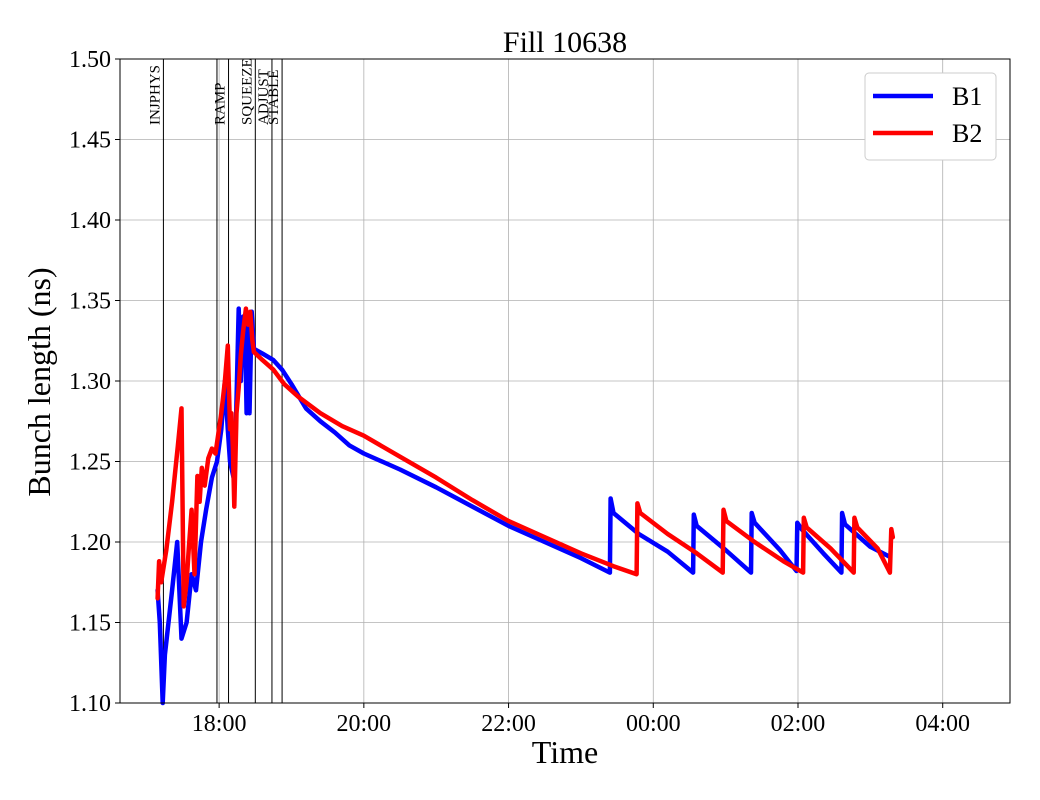 This screenshot has height=800, width=1040. I want to click on x-axis-ticks: 18:00 20:00 22:00 00:00 02:00 04:00, so click(581, 720).